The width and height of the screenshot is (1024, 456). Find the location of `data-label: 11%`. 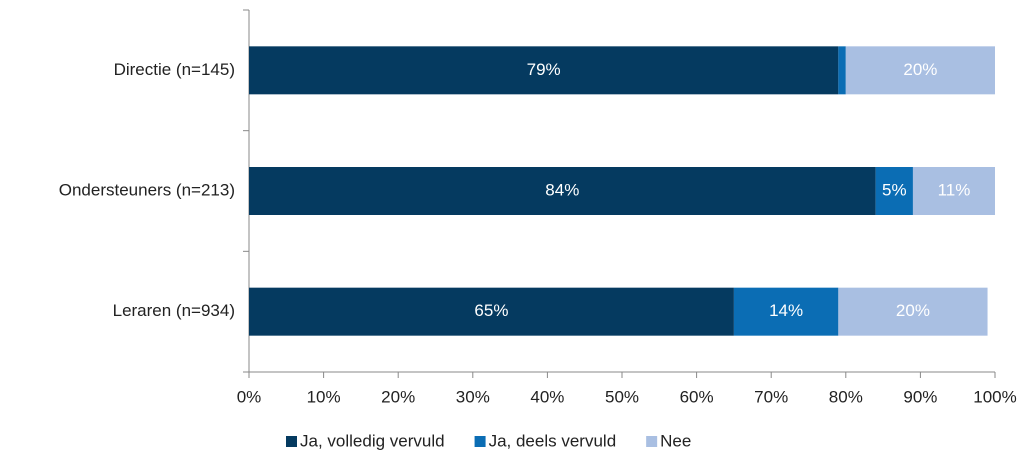

data-label: 11% is located at coordinates (954, 189).